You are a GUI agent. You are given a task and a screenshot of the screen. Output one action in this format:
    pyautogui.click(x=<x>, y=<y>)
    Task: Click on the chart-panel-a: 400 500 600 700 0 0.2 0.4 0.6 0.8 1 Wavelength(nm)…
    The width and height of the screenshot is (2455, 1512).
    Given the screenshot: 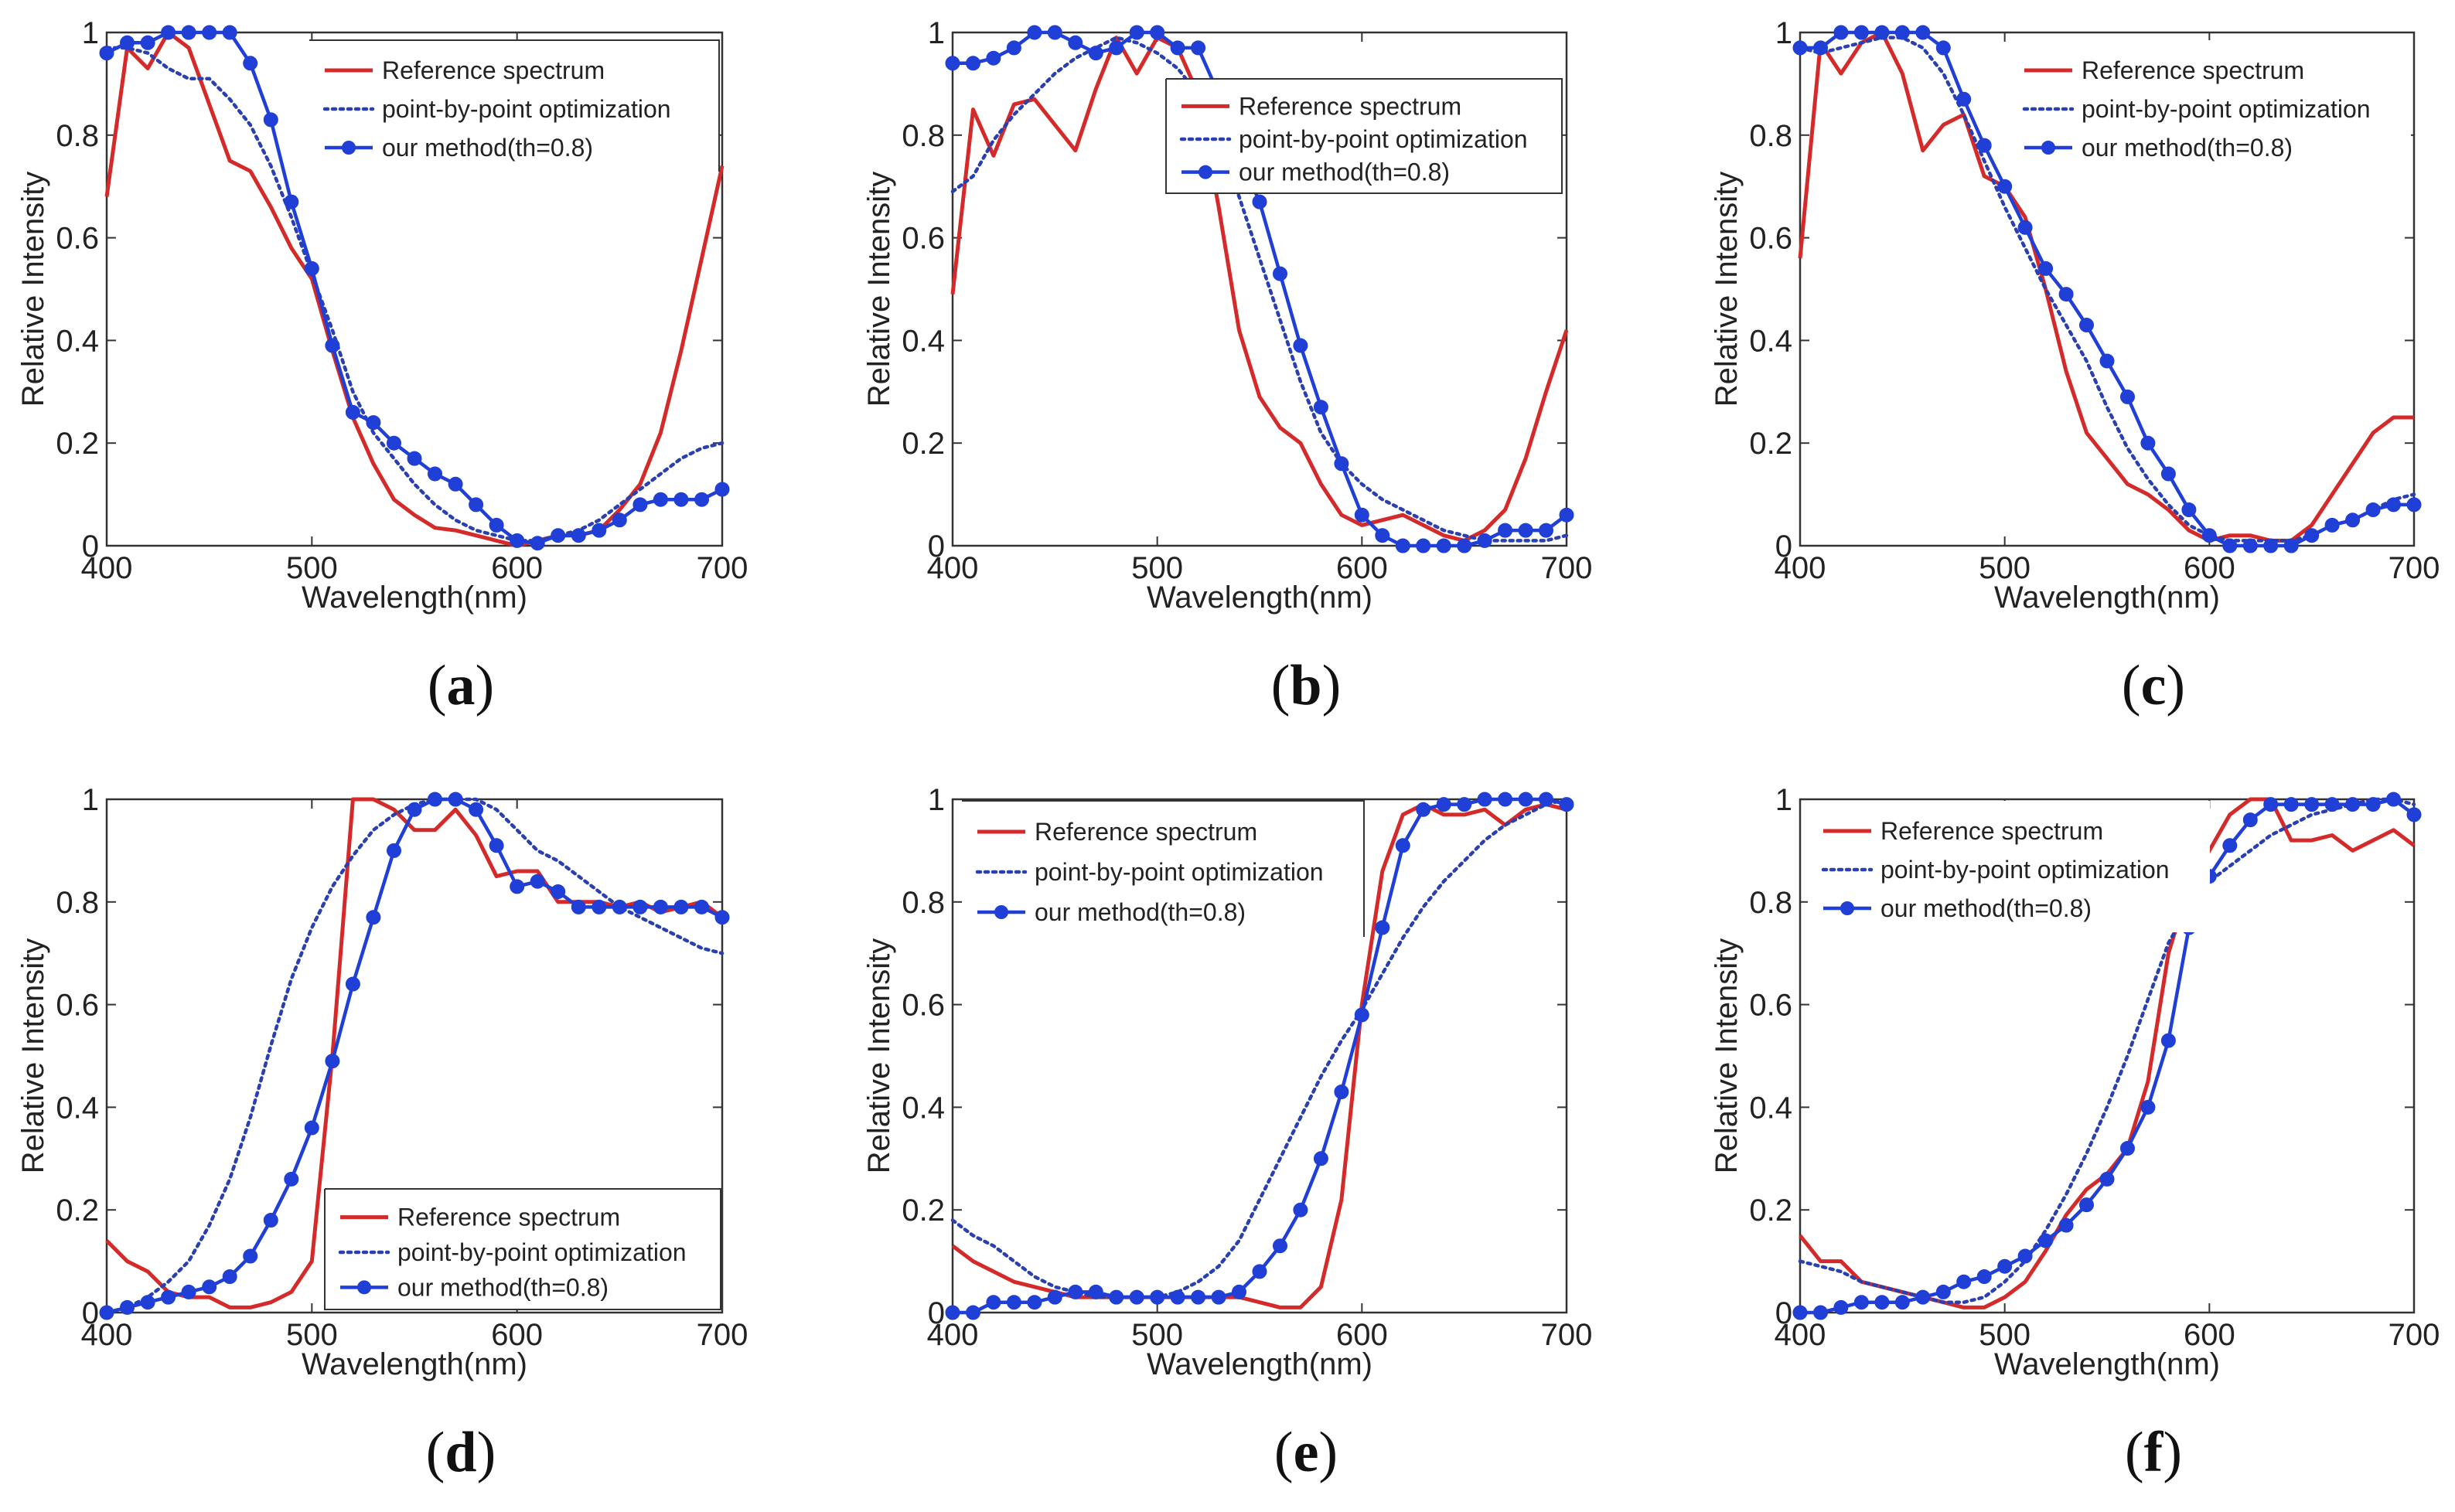 What is the action you would take?
    pyautogui.click(x=382, y=366)
    